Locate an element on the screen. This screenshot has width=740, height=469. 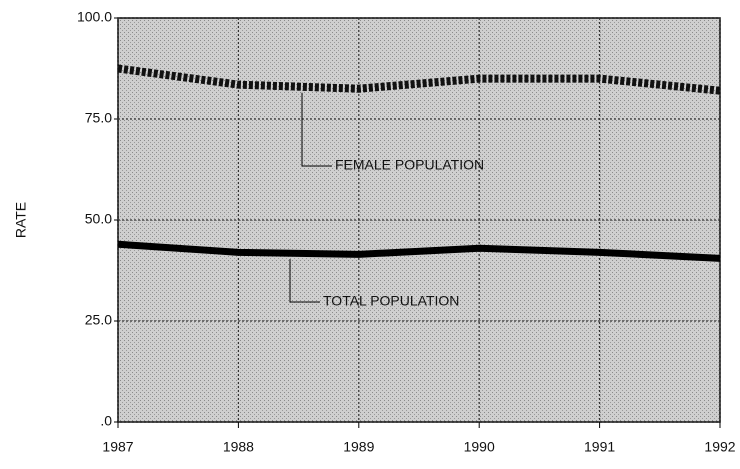
x-tick-label: 1989 is located at coordinates (358, 447).